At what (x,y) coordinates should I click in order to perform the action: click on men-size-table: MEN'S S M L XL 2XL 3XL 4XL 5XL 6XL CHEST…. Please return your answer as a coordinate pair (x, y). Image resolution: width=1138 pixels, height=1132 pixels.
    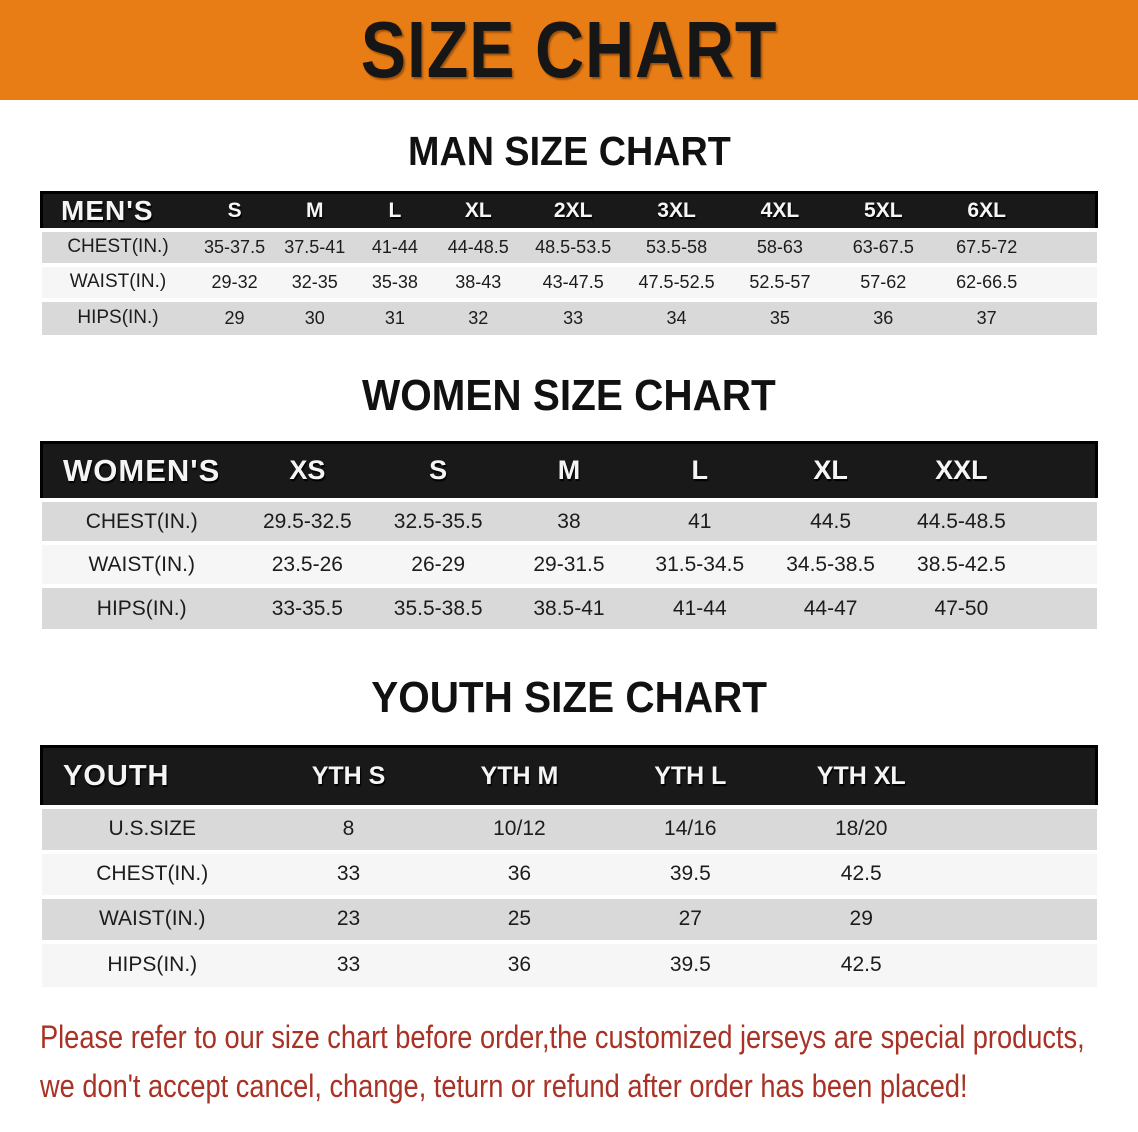
    Looking at the image, I should click on (569, 263).